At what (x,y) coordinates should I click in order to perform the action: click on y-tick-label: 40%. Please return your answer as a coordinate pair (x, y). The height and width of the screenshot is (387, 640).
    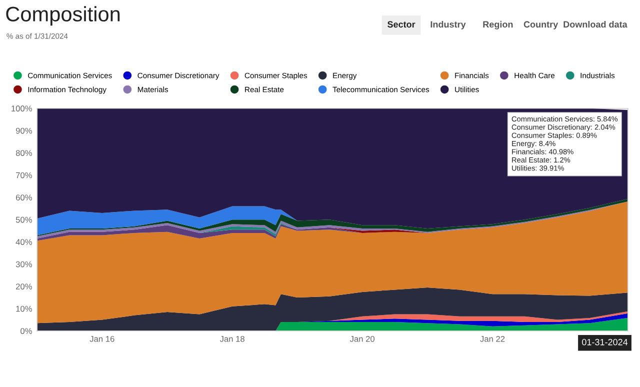
    Looking at the image, I should click on (24, 242).